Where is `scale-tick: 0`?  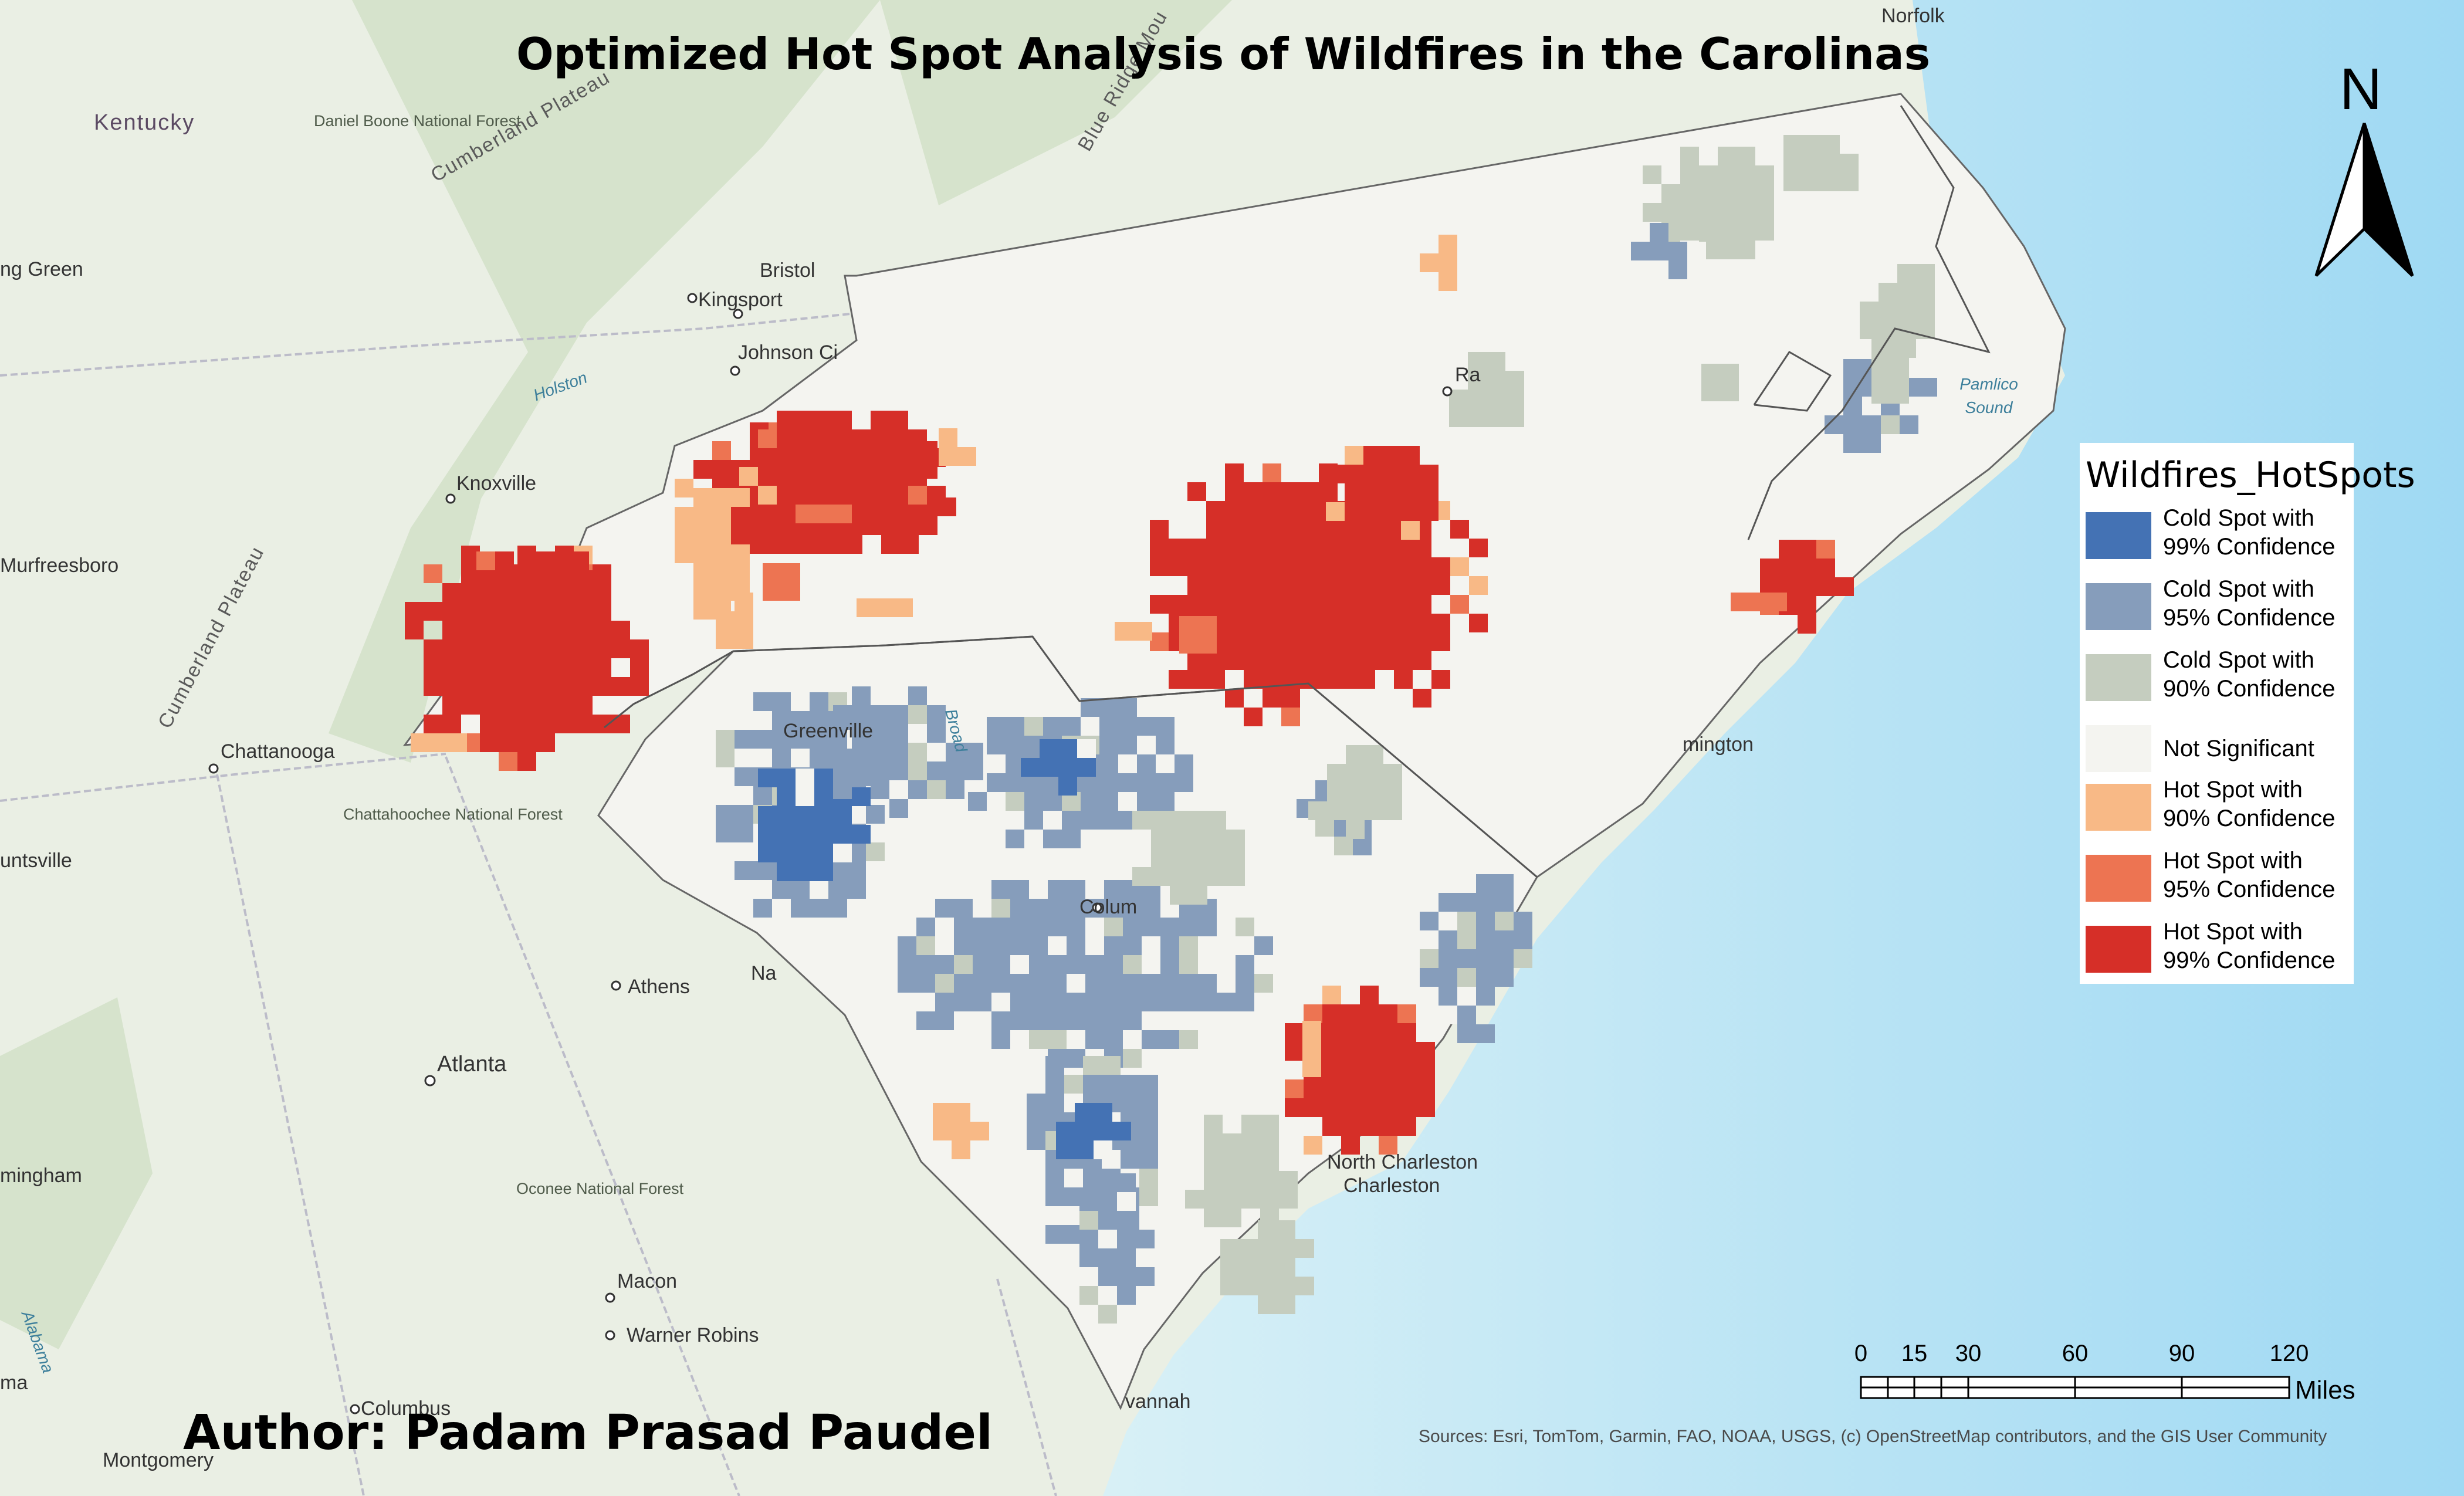 scale-tick: 0 is located at coordinates (1861, 1354).